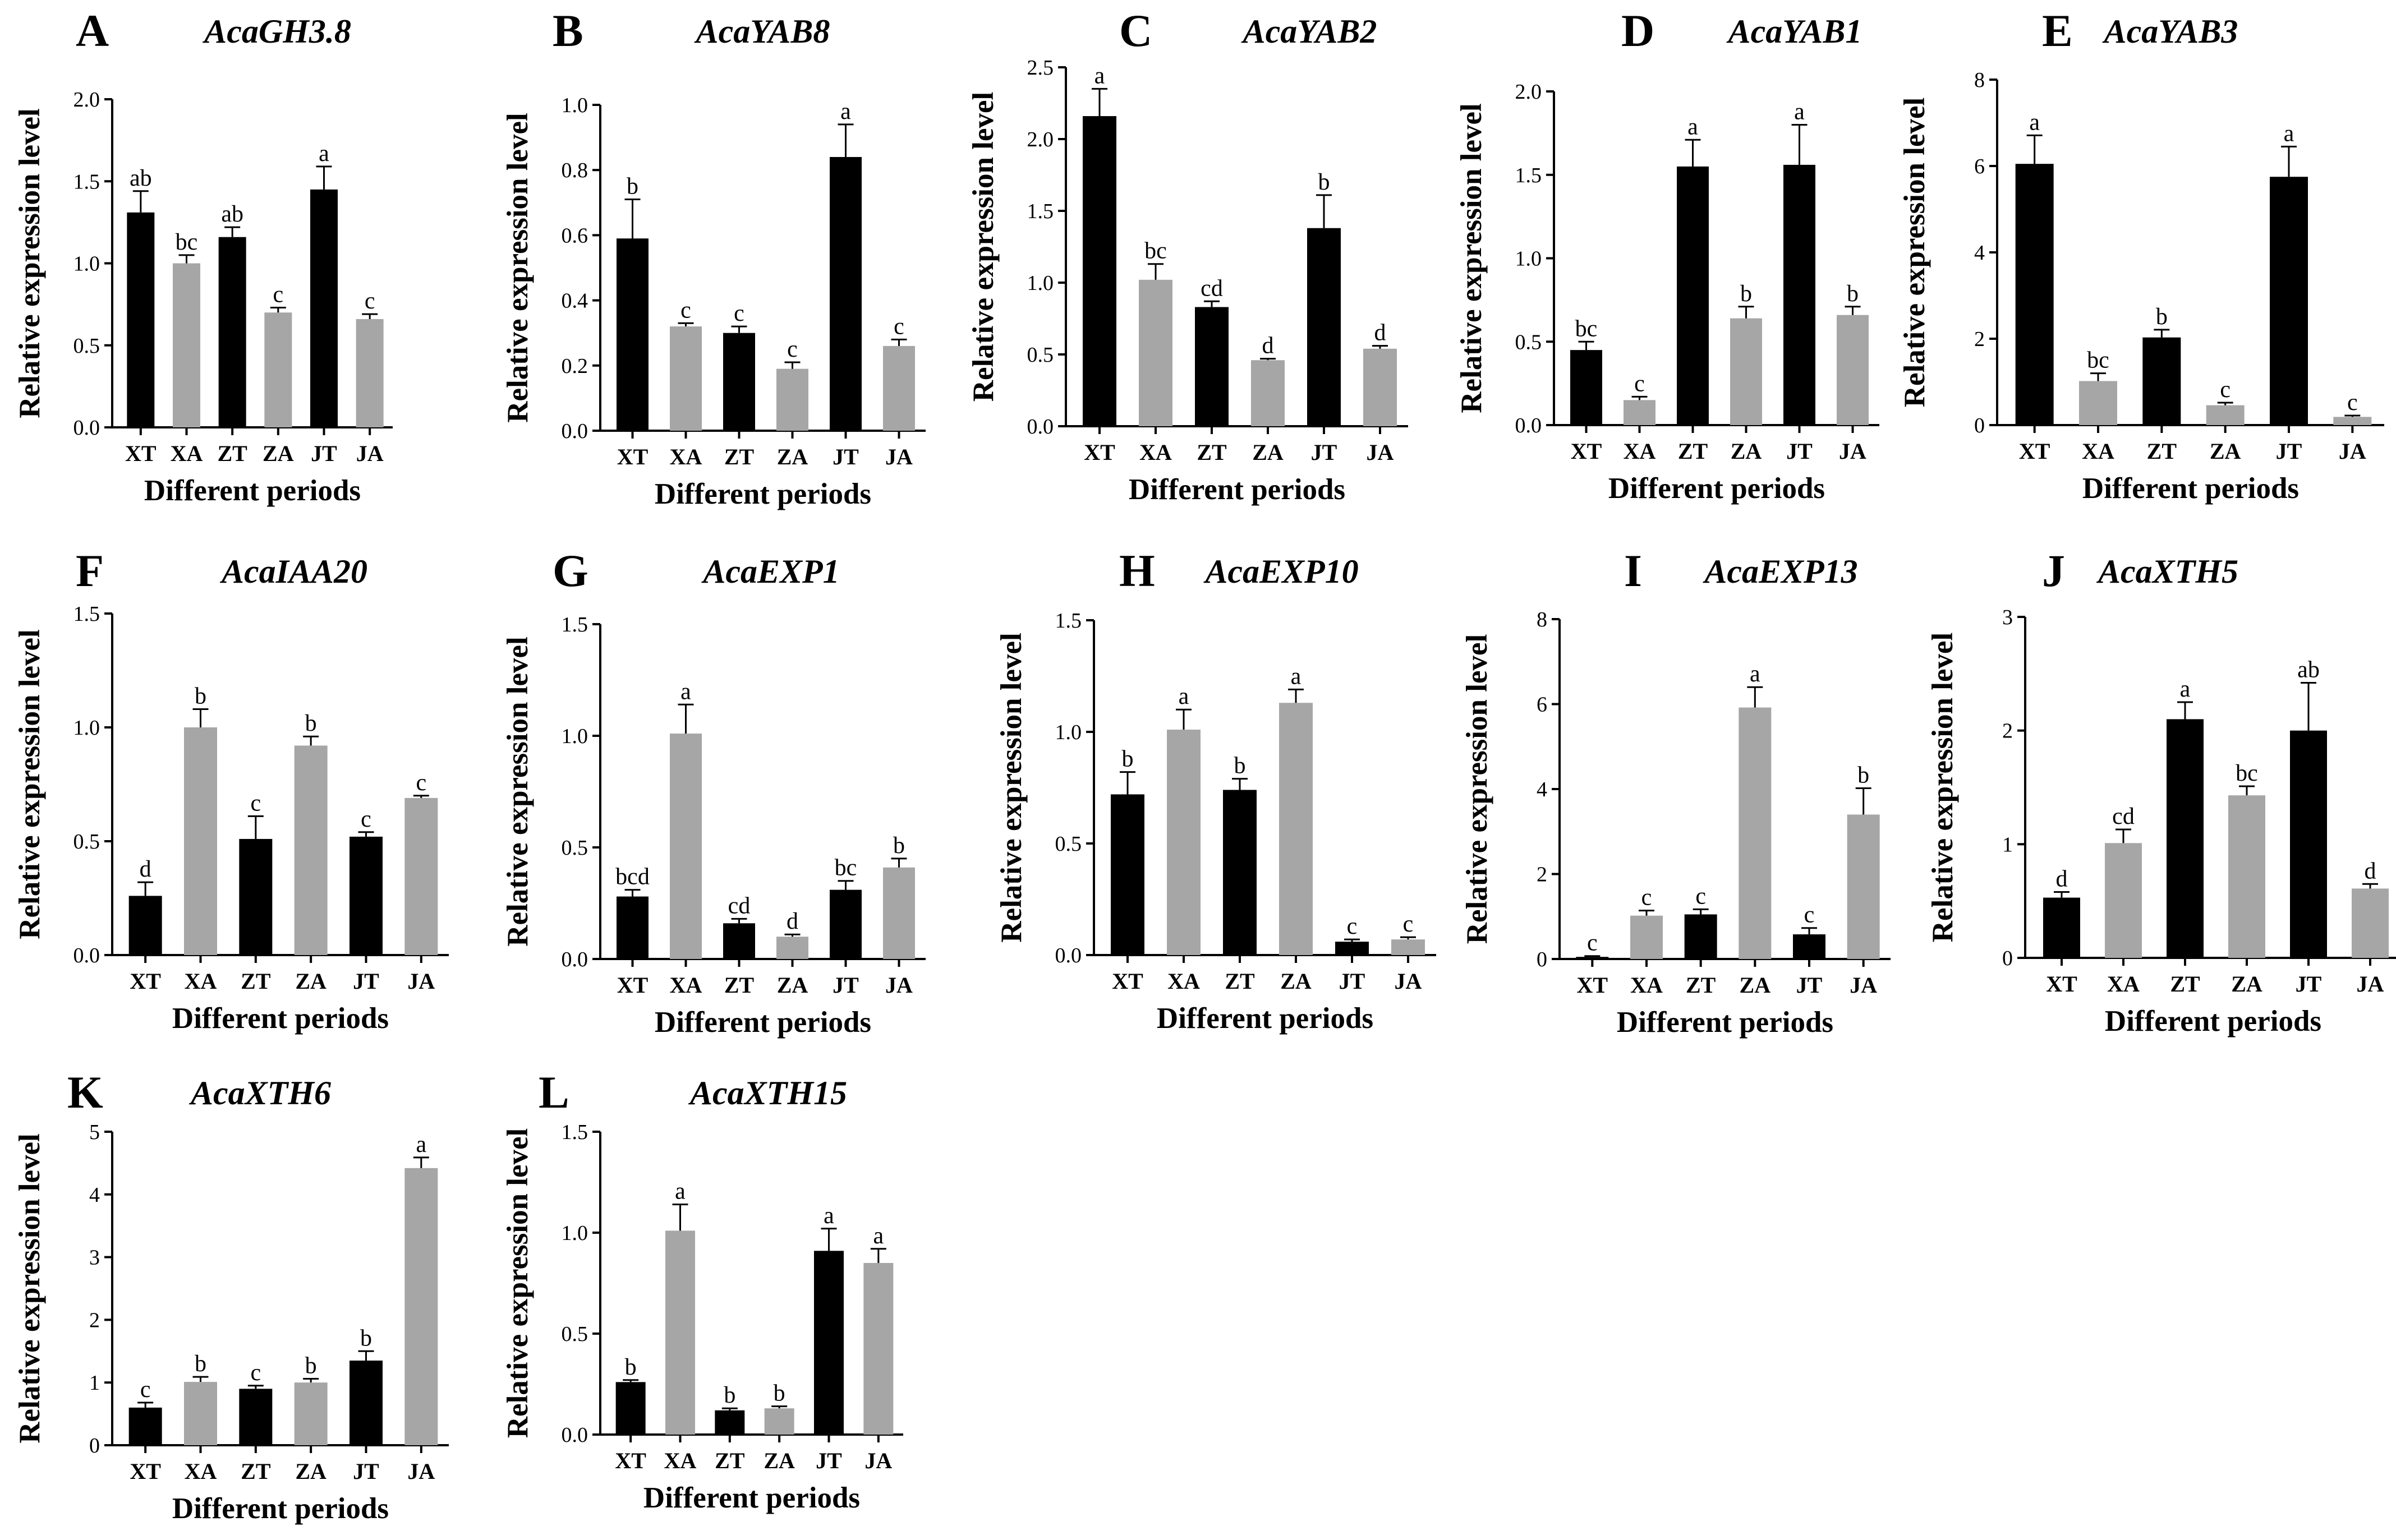 This screenshot has width=2396, height=1540. I want to click on gene-title: AcaGH3.8, so click(277, 31).